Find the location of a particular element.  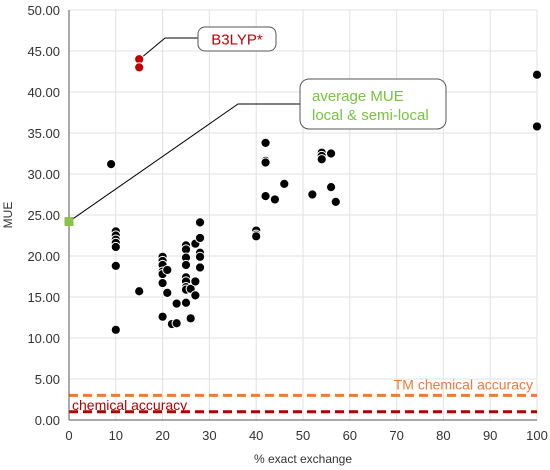

average-mue-callout-text: average MUE is located at coordinates (358, 96).